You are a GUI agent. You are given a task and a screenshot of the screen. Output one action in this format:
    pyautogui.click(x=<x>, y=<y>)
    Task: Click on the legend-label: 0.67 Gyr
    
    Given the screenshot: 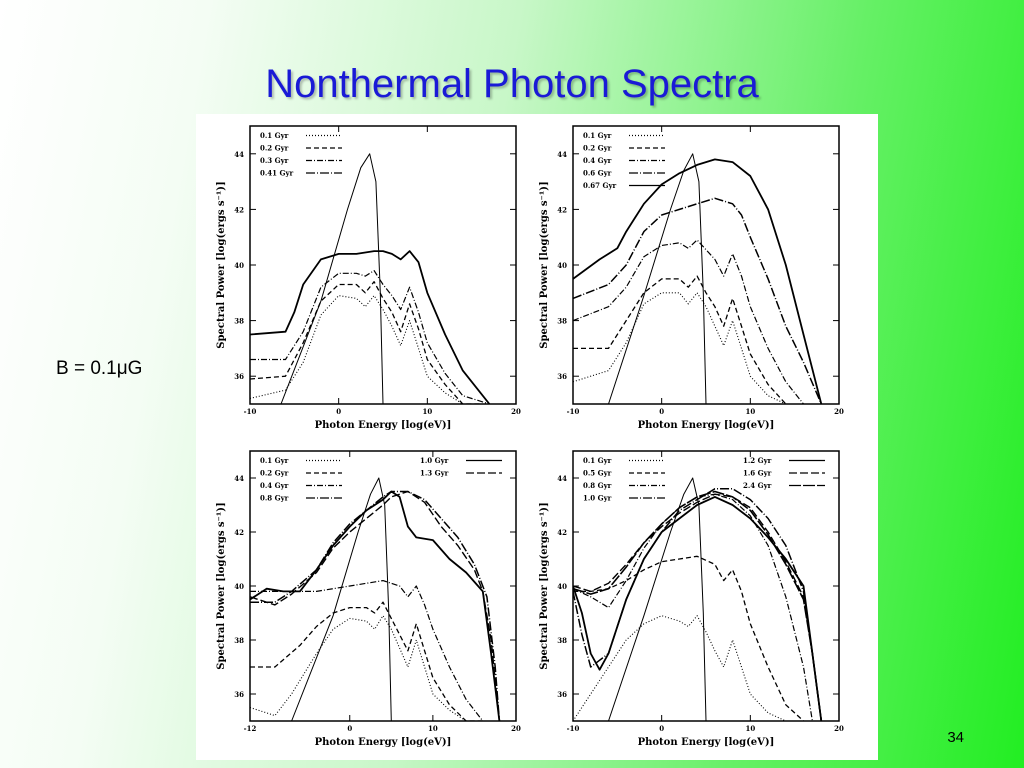 What is the action you would take?
    pyautogui.click(x=600, y=185)
    